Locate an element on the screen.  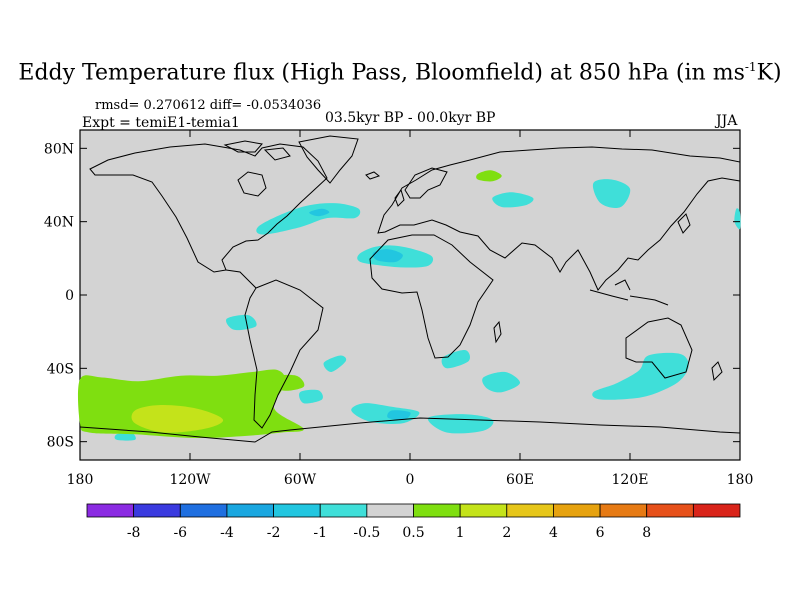
colorbar-label: -1 is located at coordinates (320, 533).